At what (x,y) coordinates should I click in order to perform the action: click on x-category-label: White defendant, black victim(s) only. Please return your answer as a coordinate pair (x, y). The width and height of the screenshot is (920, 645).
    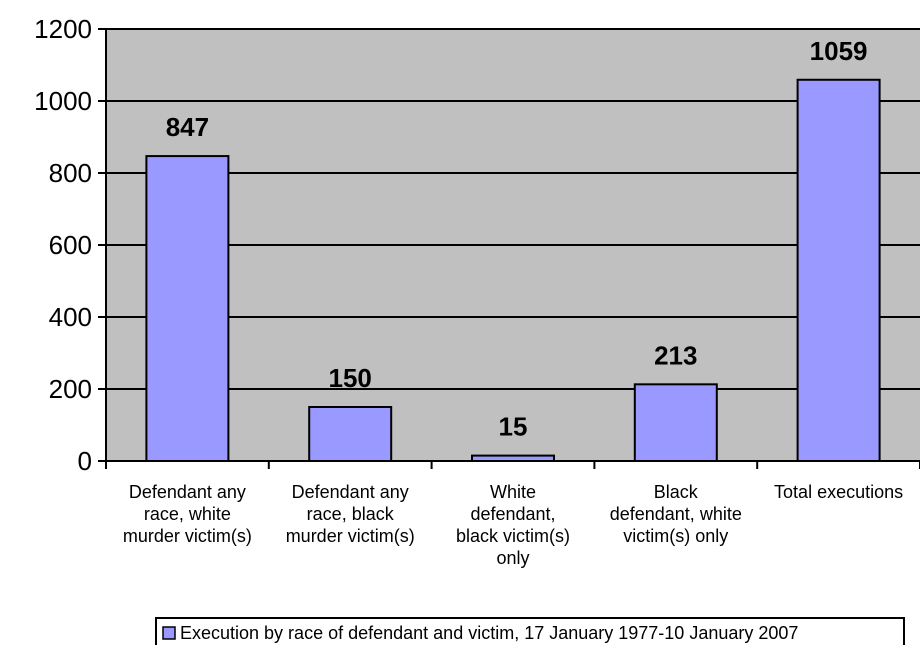
    Looking at the image, I should click on (513, 525).